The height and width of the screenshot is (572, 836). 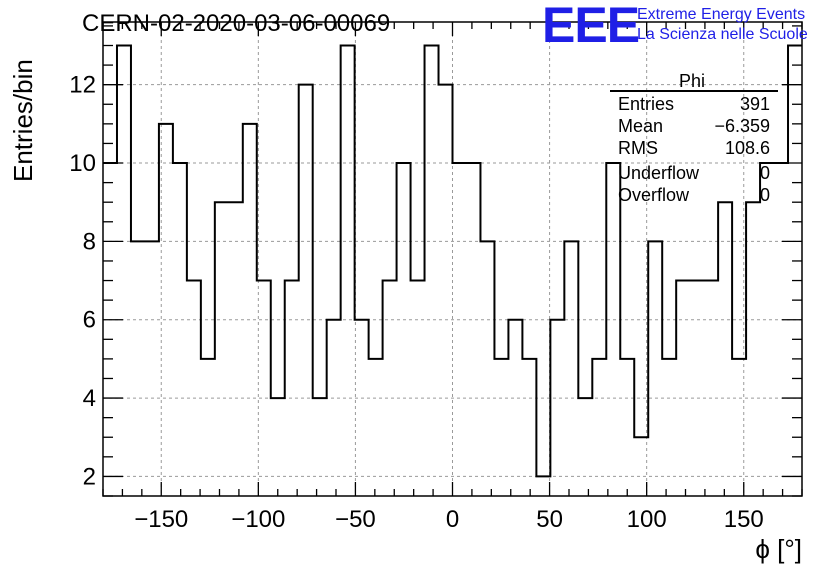 What do you see at coordinates (236, 23) in the screenshot?
I see `chart-title: CERN-02-2020-03-06-00069` at bounding box center [236, 23].